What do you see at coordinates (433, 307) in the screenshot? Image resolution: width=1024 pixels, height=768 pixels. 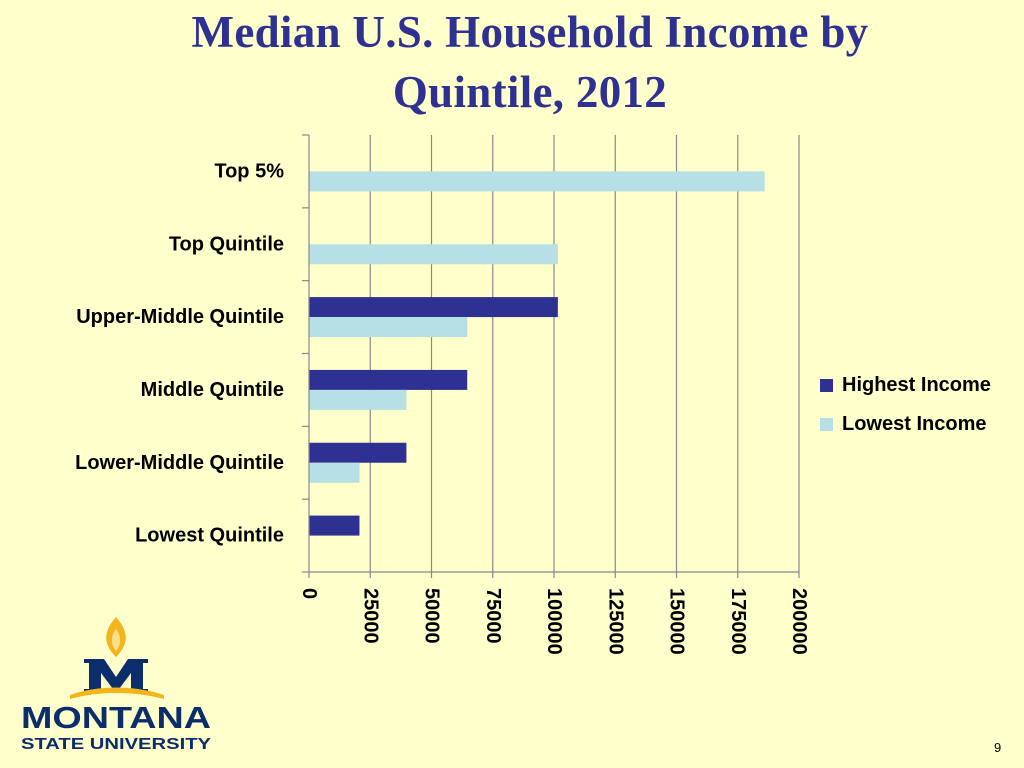 I see `bar-highest-upper-middle-quintile` at bounding box center [433, 307].